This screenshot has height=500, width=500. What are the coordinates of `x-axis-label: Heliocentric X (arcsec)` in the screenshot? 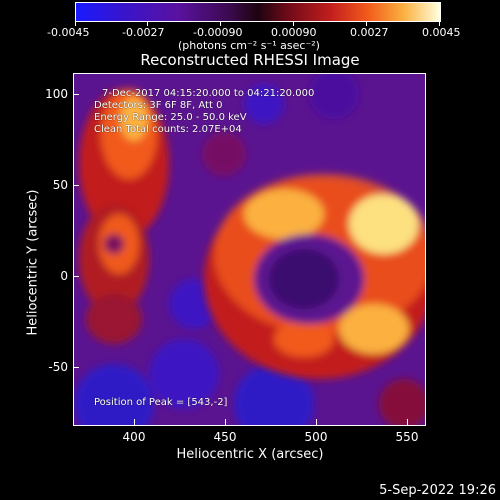 It's located at (250, 454).